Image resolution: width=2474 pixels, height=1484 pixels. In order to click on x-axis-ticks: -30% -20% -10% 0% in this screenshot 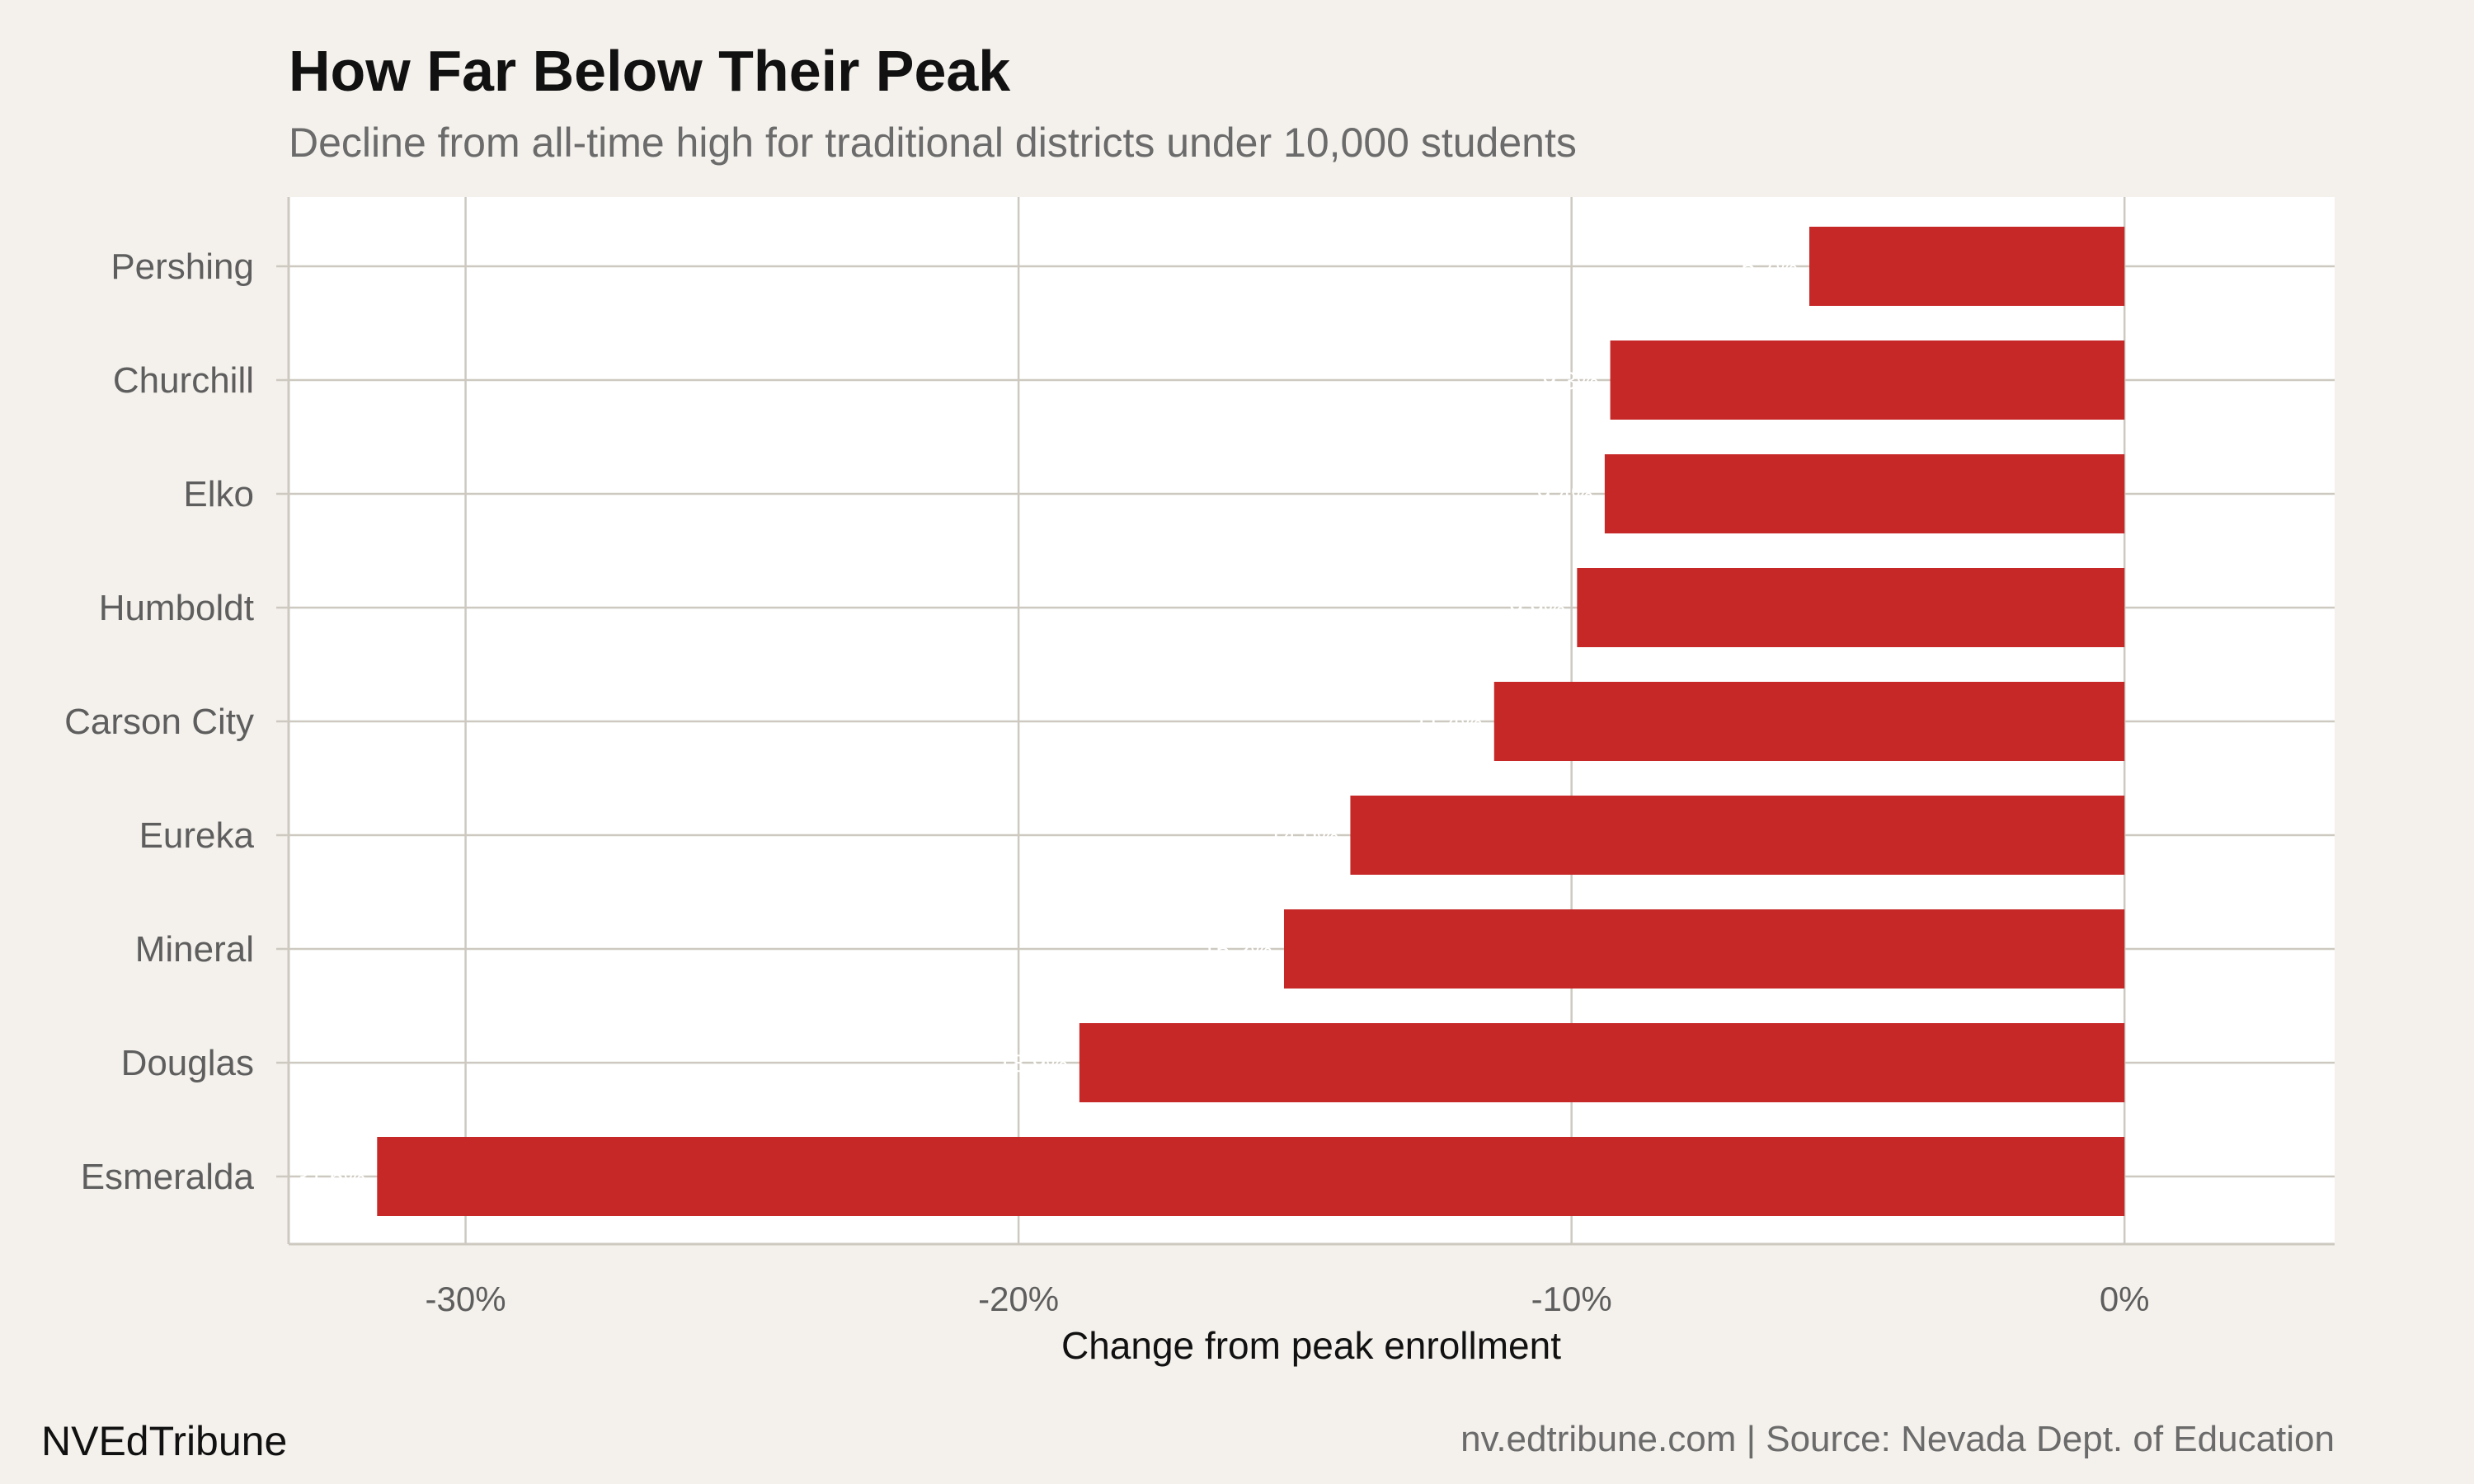, I will do `click(1288, 1299)`.